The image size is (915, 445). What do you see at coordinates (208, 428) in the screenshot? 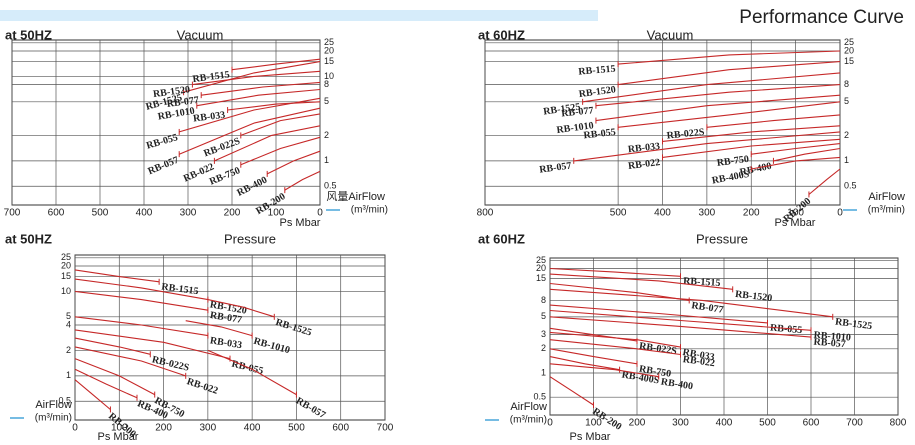
I see `x-tick-label: 300` at bounding box center [208, 428].